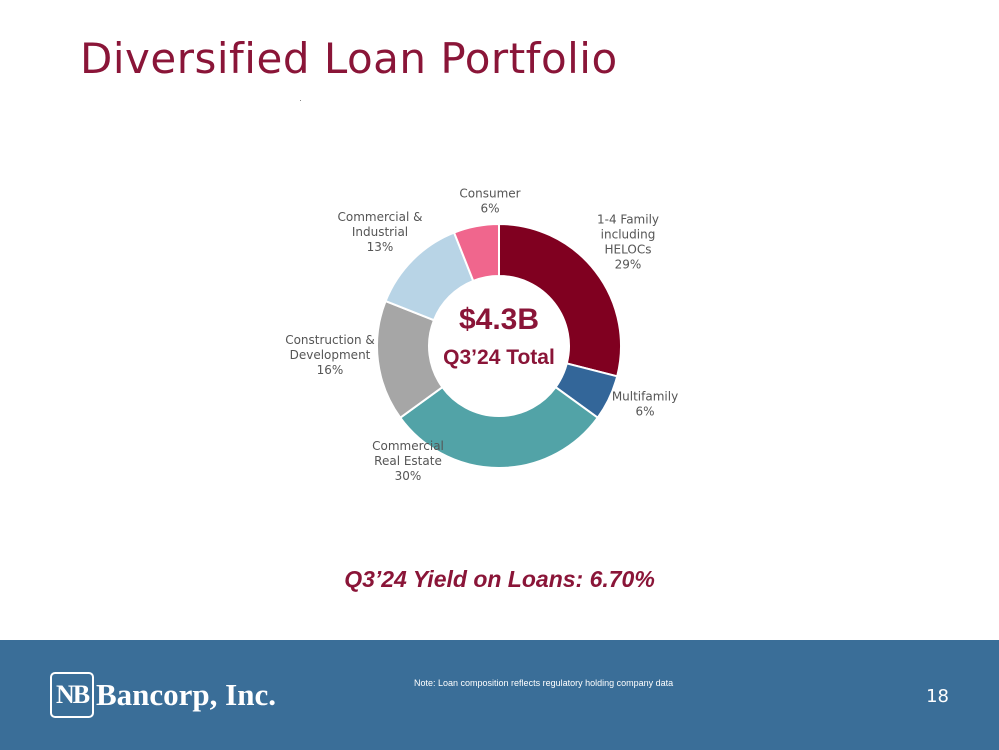  Describe the element at coordinates (330, 355) in the screenshot. I see `slice-label-3: Construction & Development 16%` at that location.